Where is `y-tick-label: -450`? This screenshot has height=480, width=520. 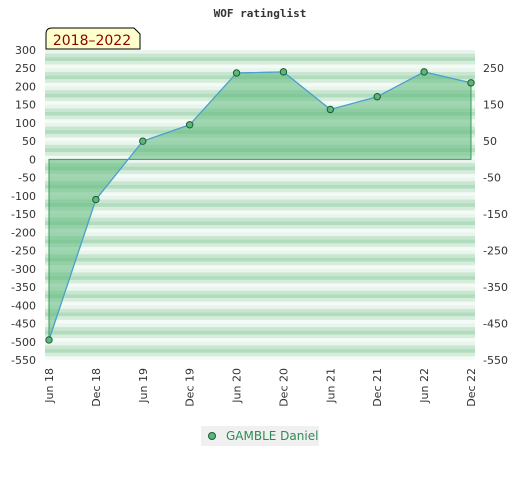
y-tick-label: -450 is located at coordinates (23, 324).